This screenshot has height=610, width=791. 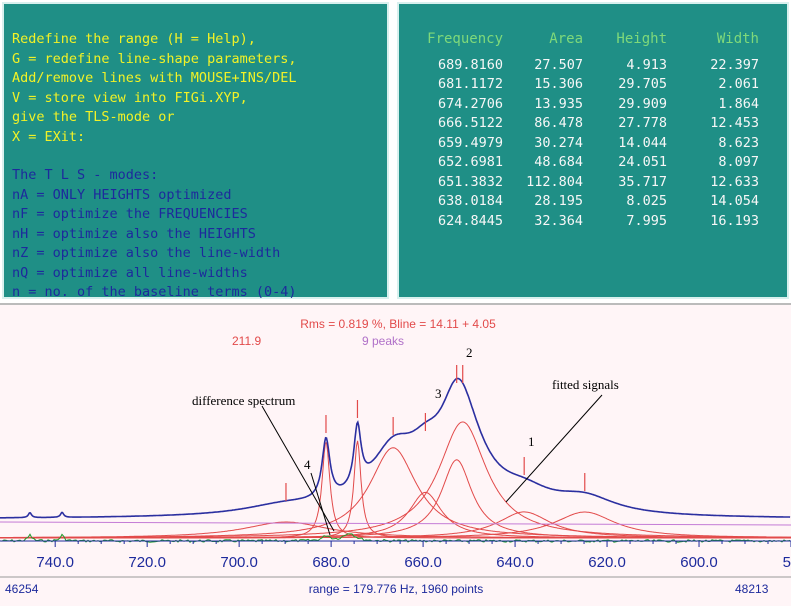 What do you see at coordinates (93, 117) in the screenshot?
I see `command-line-4: give the TLS-mode or` at bounding box center [93, 117].